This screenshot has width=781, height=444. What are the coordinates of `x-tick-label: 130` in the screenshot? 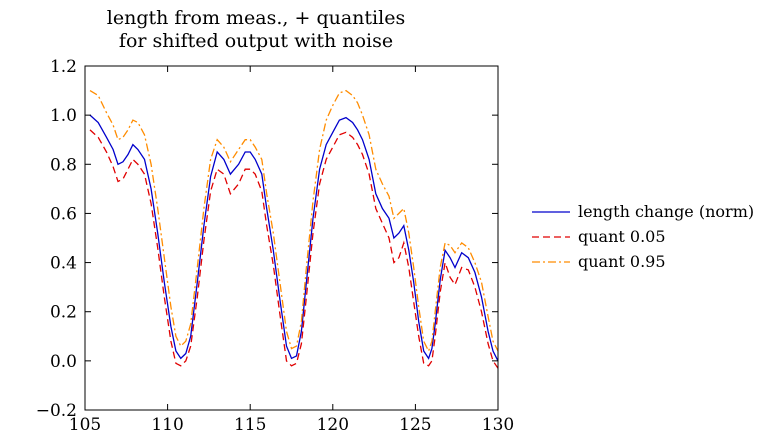 It's located at (498, 425).